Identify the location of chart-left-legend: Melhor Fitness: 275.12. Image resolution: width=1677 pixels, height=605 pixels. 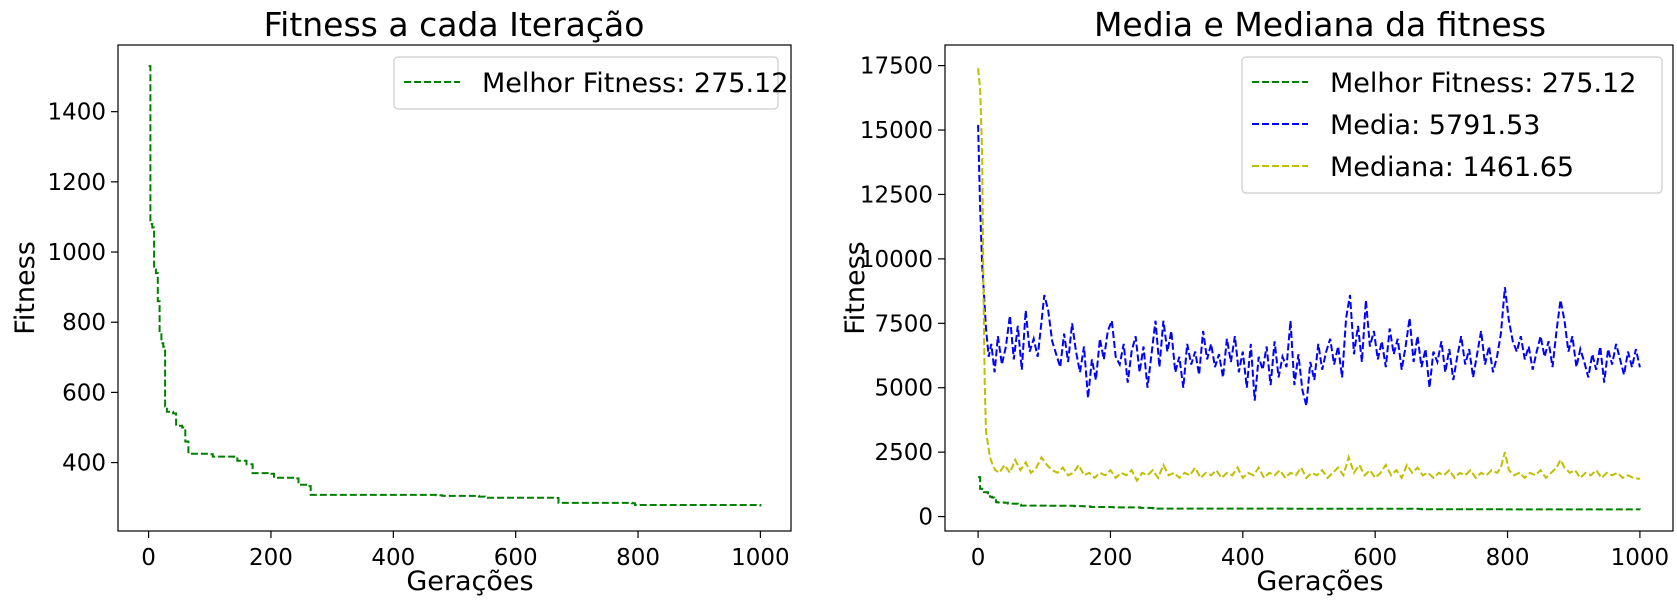
(590, 83).